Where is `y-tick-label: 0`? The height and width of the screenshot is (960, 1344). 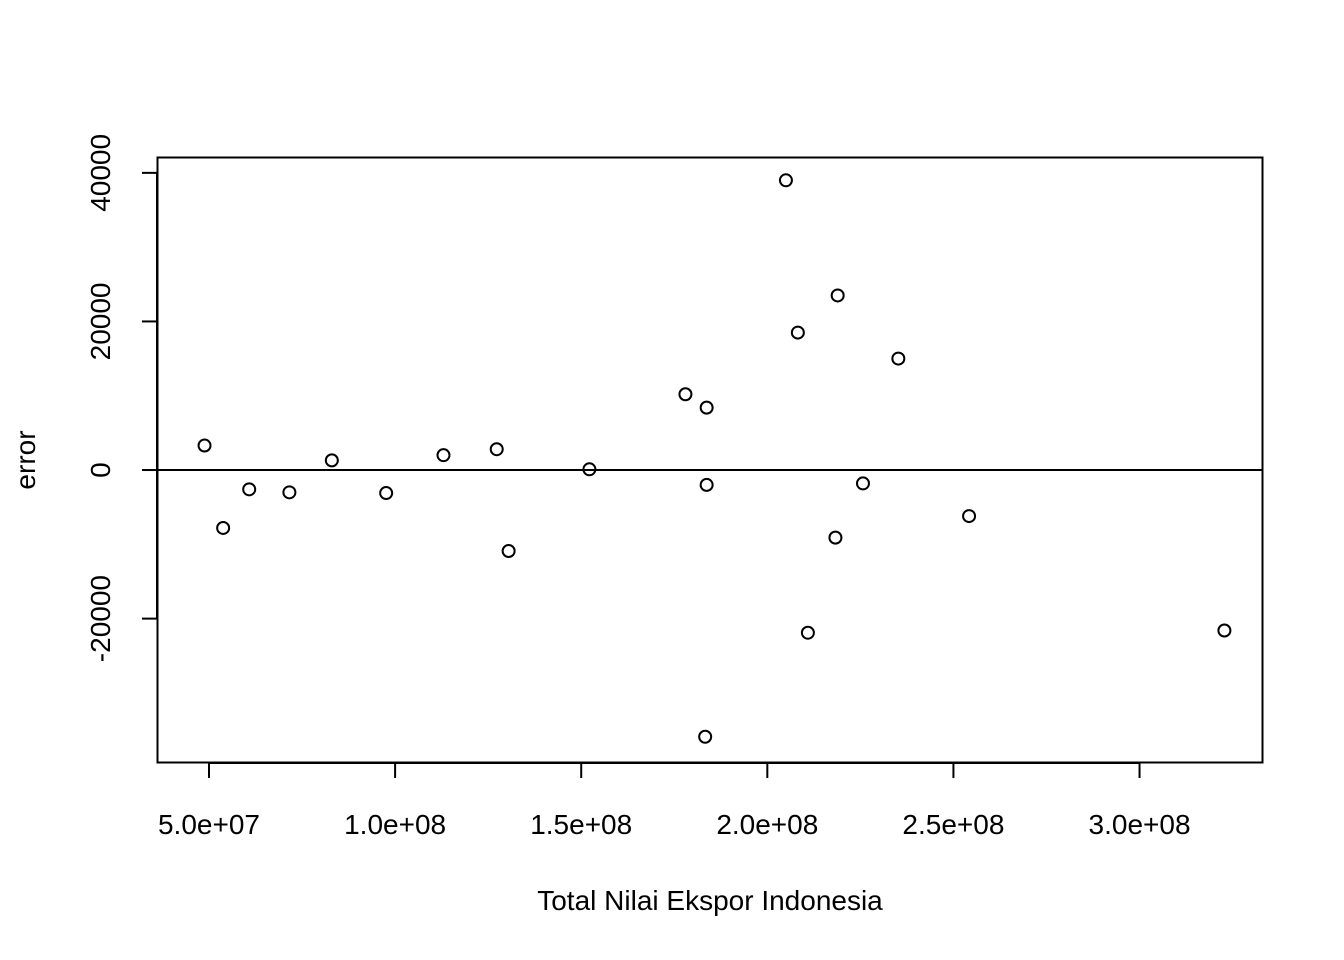
y-tick-label: 0 is located at coordinates (100, 470).